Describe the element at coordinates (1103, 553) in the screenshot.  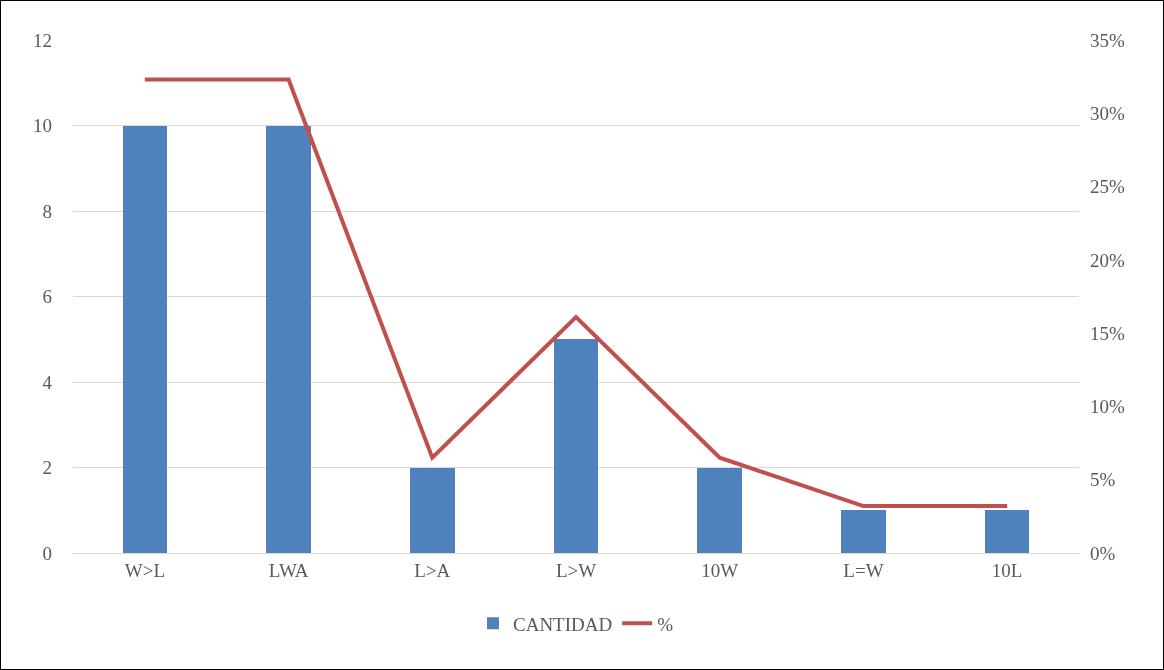
I see `y2-tick-label: 0%` at that location.